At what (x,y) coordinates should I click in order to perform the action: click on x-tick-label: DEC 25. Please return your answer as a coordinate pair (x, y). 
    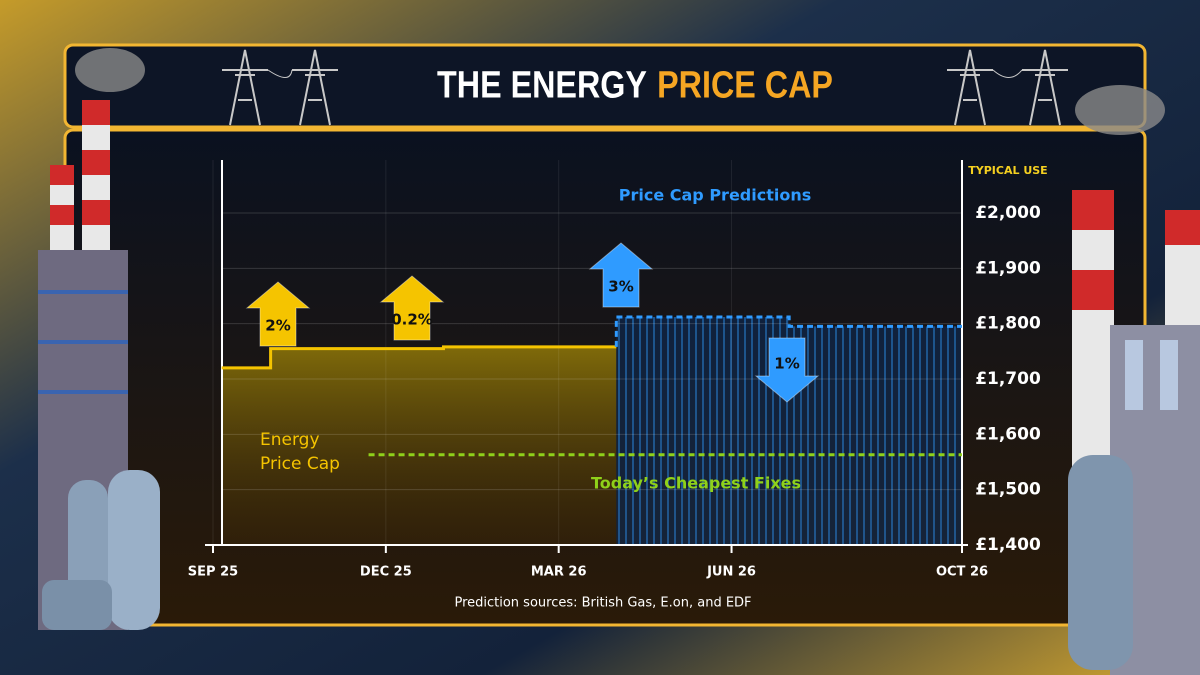
    Looking at the image, I should click on (386, 572).